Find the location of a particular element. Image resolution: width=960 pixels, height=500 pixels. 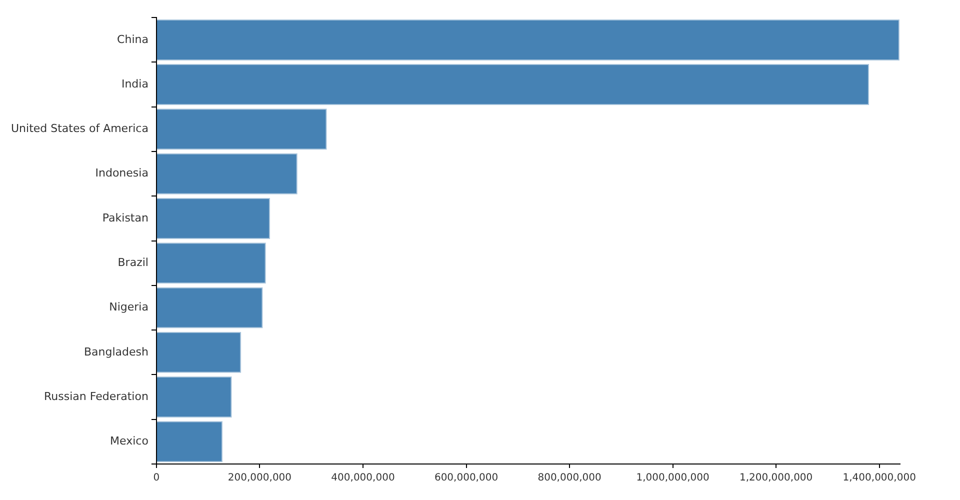

y-tick-label: United States of America is located at coordinates (79, 129).